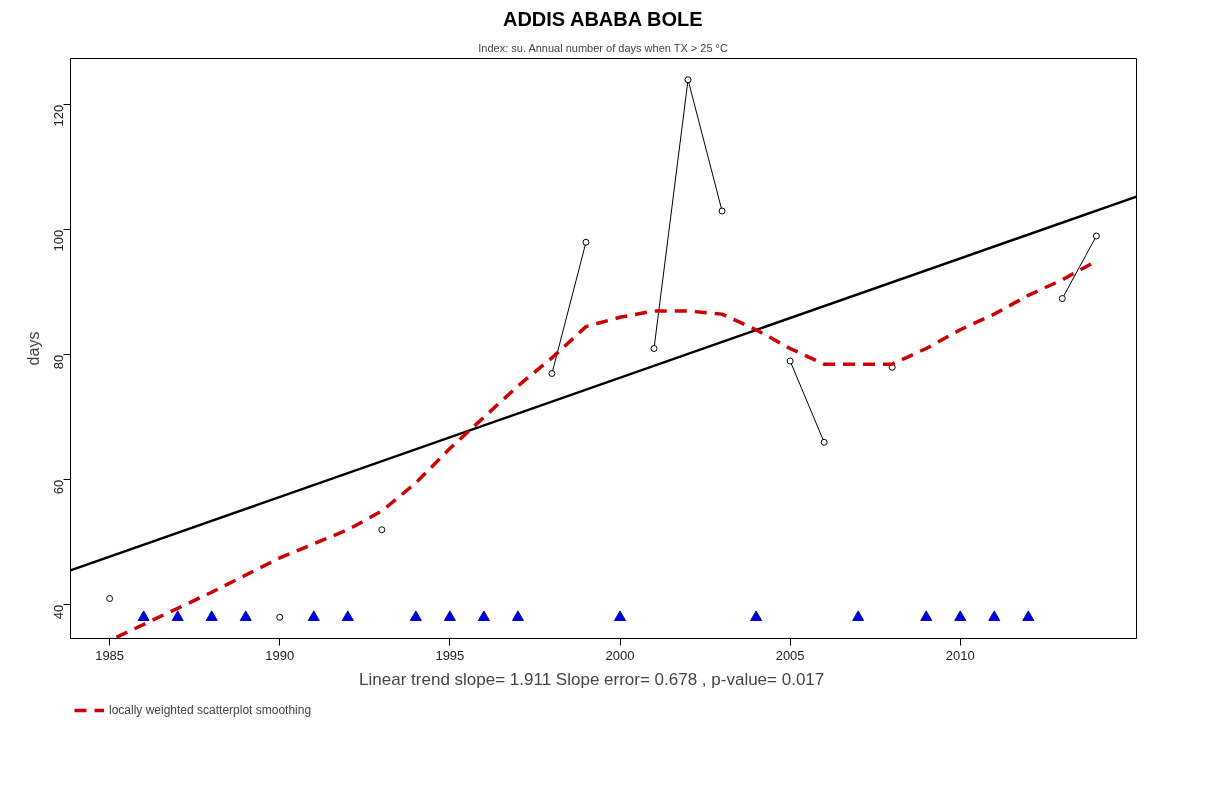 The width and height of the screenshot is (1215, 793). Describe the element at coordinates (602, 18) in the screenshot. I see `chart-title: ADDIS ABABA BOLE` at that location.